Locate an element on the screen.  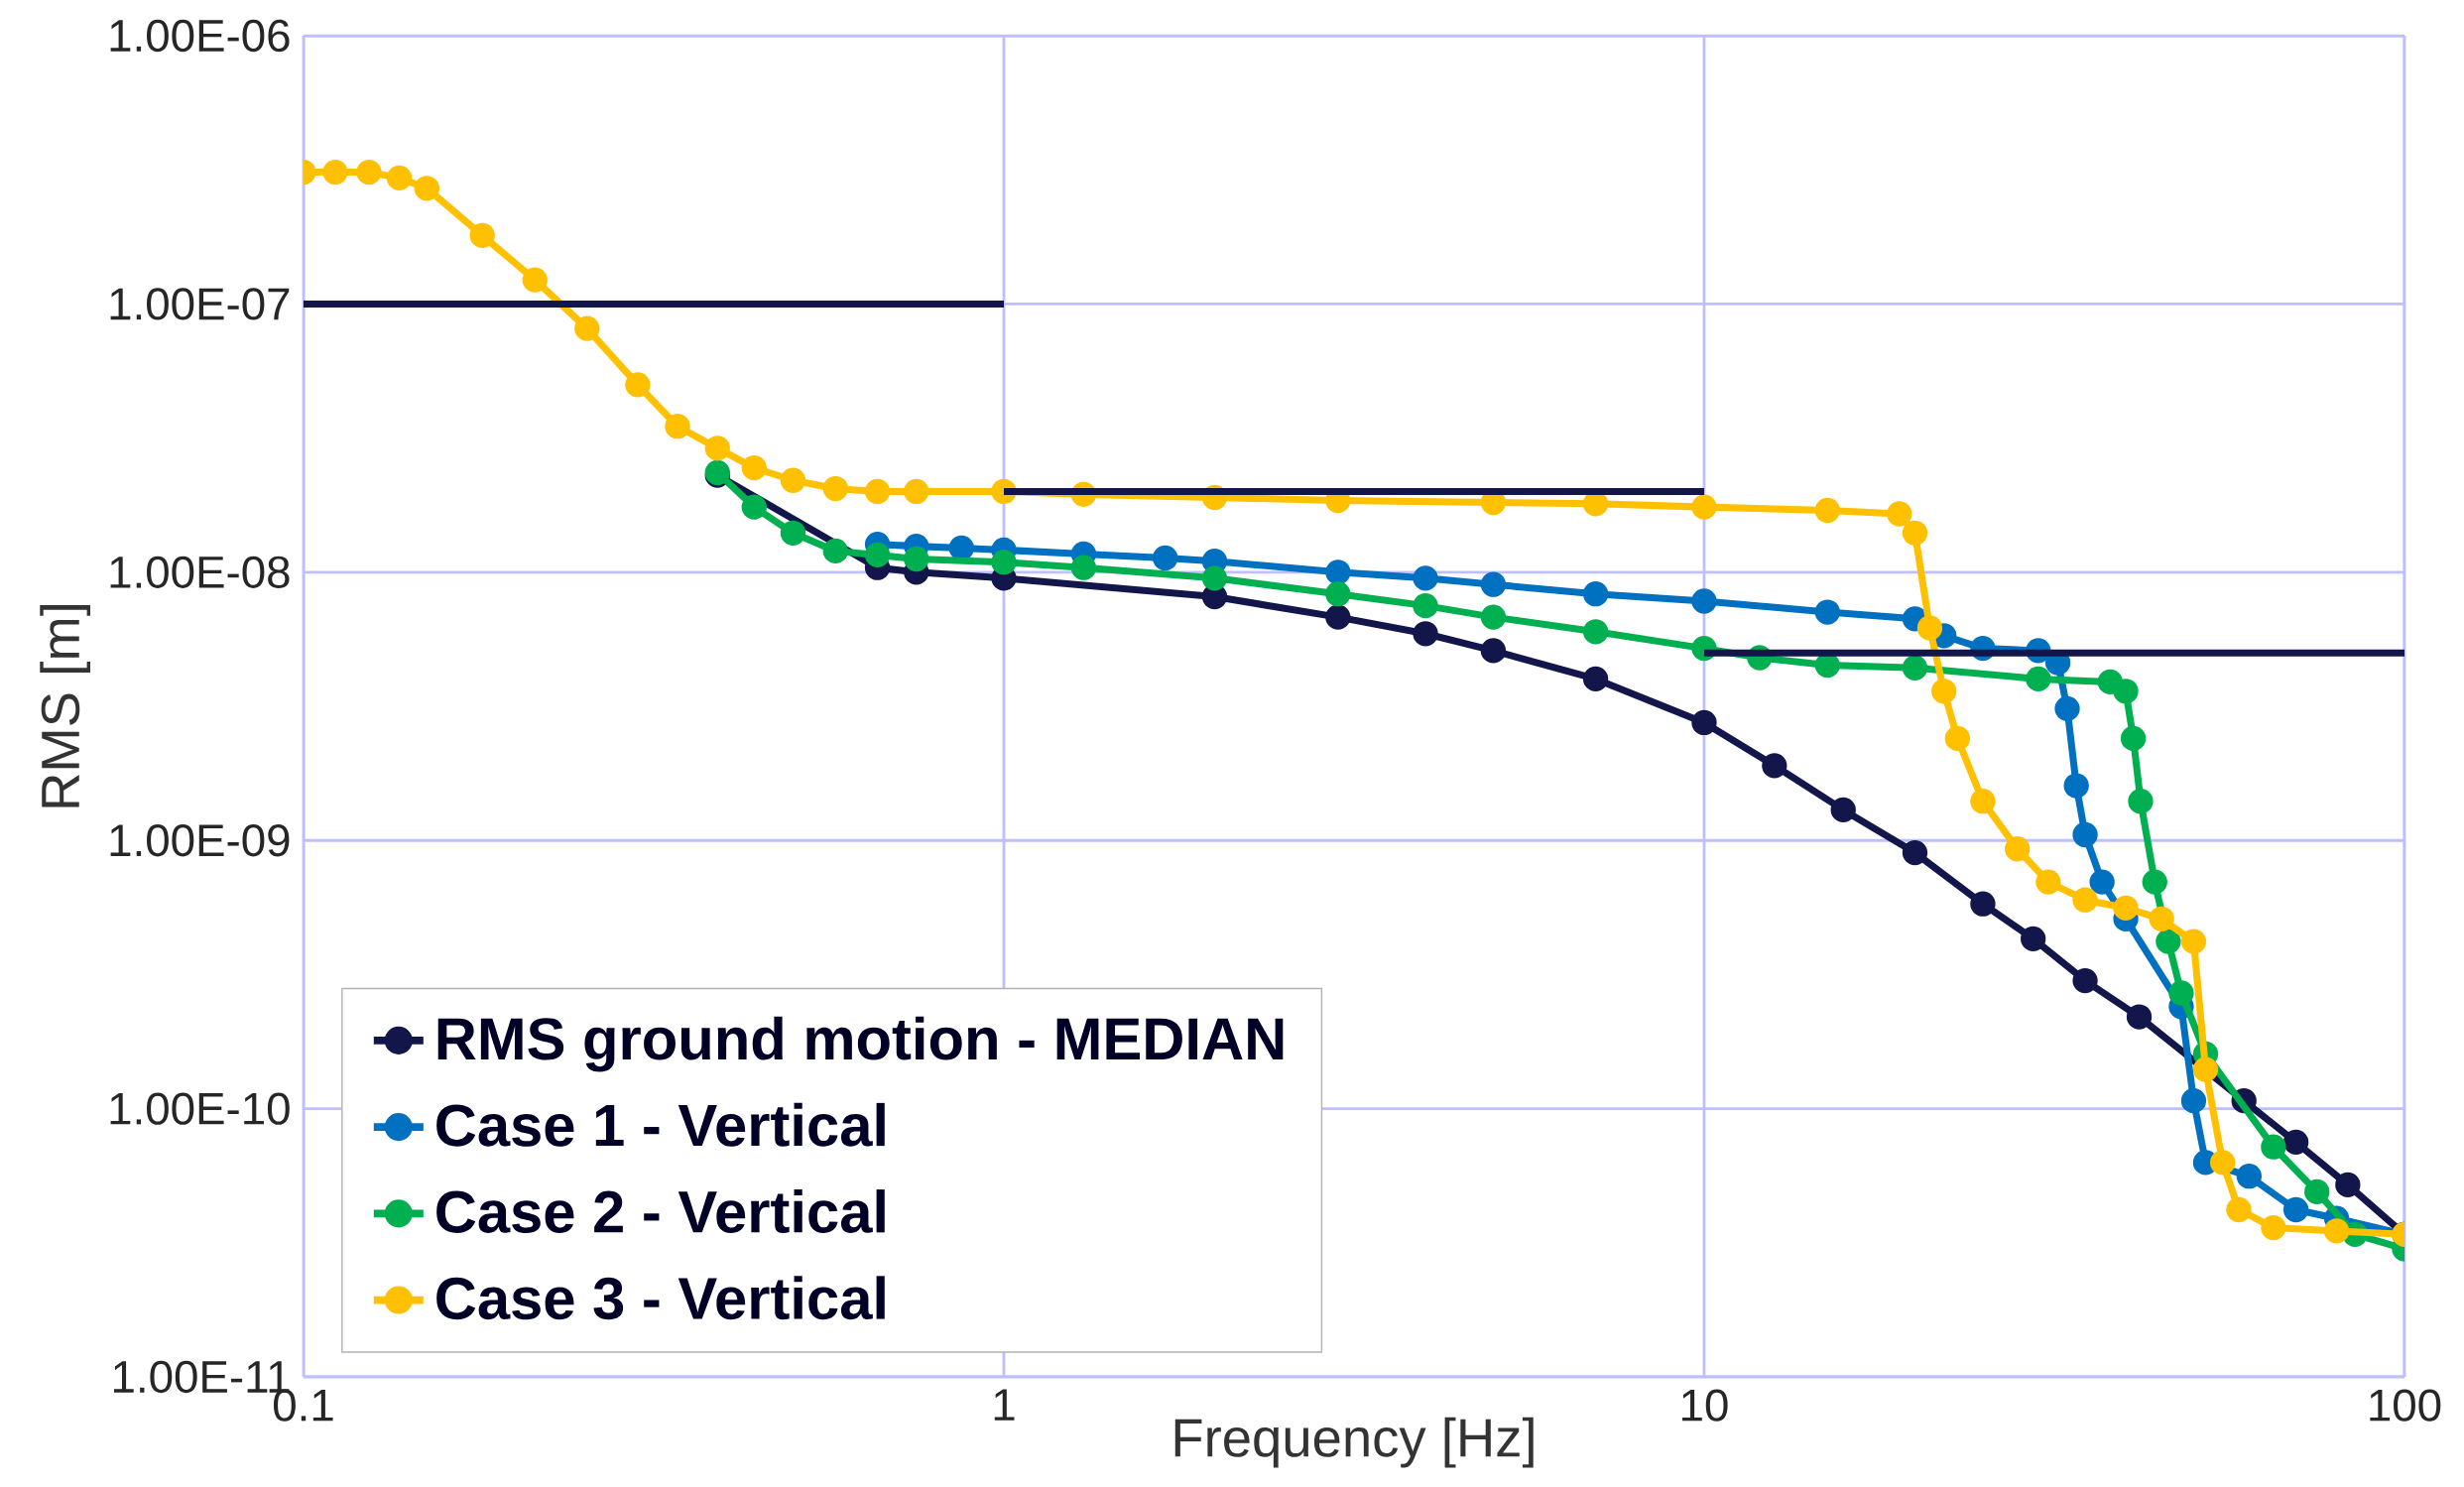
y-tick-label: 1.00E-07 is located at coordinates (200, 304).